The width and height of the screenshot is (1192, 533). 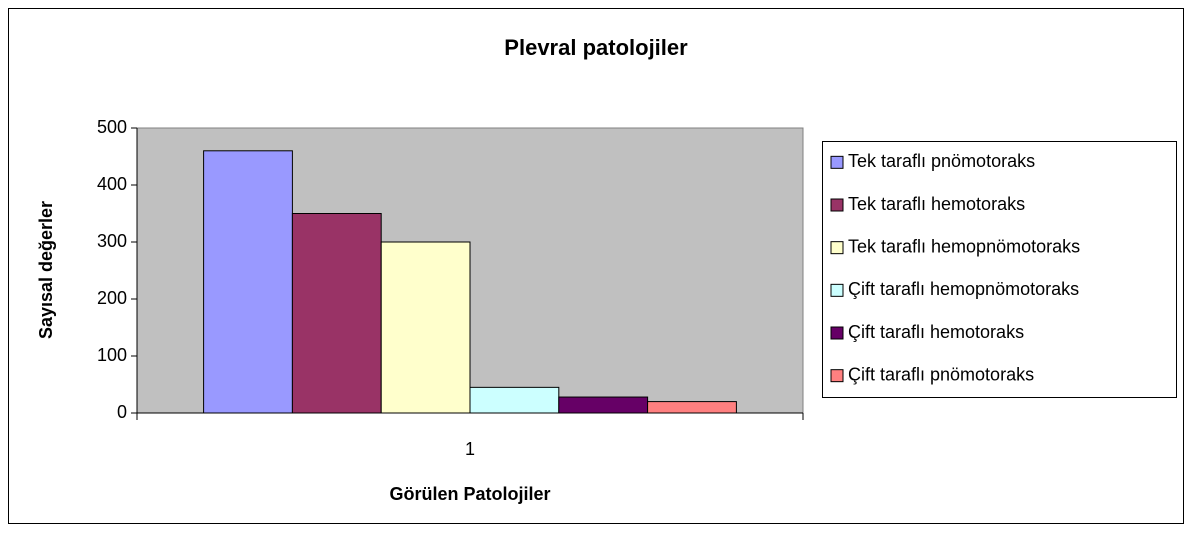 I want to click on y-tick-label: 500, so click(x=112, y=127).